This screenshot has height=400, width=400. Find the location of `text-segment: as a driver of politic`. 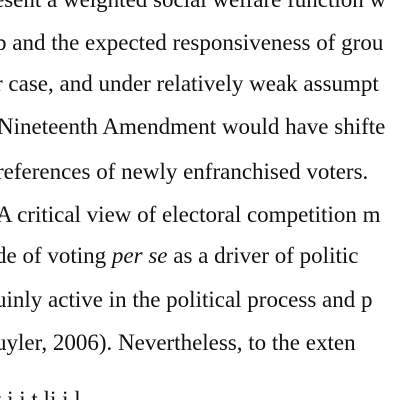

text-segment: as a driver of politic is located at coordinates (263, 255).